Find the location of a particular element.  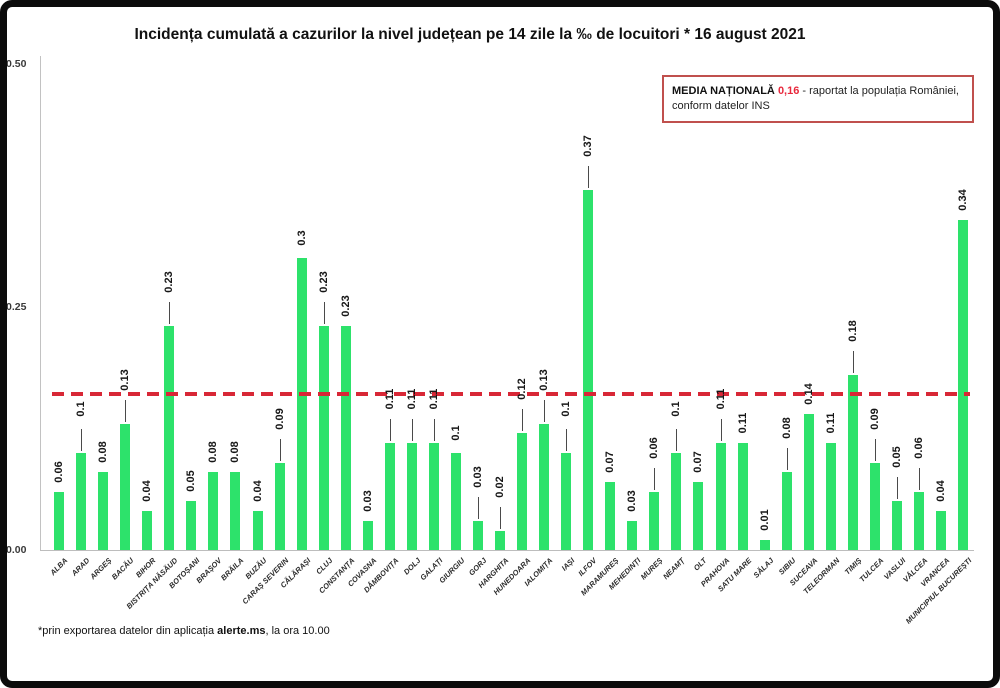

bar-value-label: 0.01 is located at coordinates (764, 520).